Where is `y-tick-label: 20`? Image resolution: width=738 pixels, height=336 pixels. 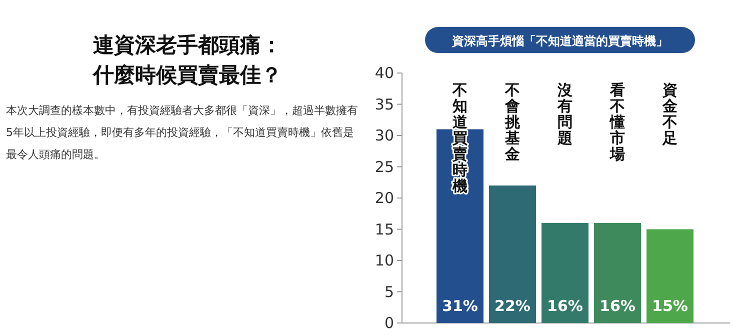
y-tick-label: 20 is located at coordinates (384, 198).